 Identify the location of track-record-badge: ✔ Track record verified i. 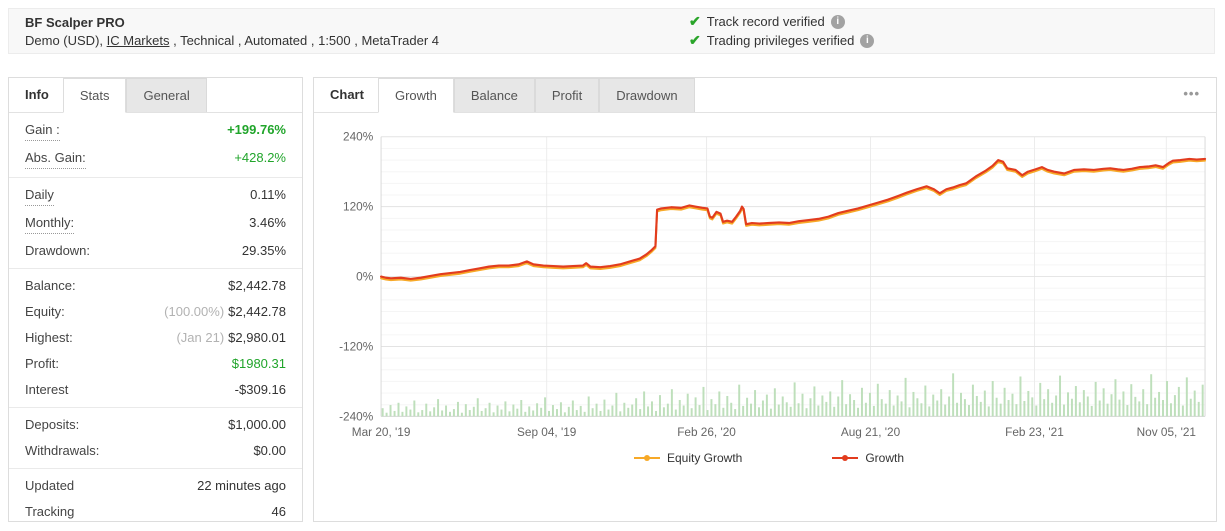
(781, 21).